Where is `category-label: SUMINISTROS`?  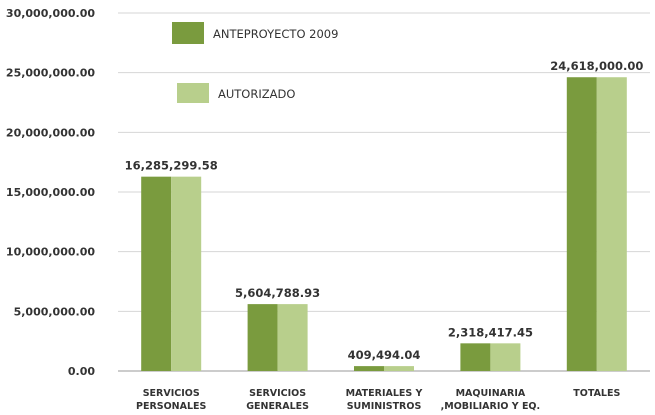 category-label: SUMINISTROS is located at coordinates (384, 406).